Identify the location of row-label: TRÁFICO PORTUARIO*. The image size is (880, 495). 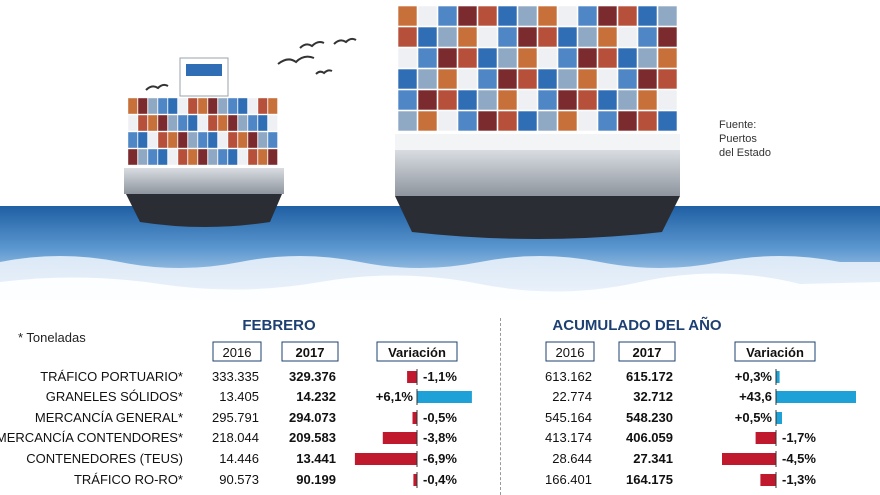
(111, 376).